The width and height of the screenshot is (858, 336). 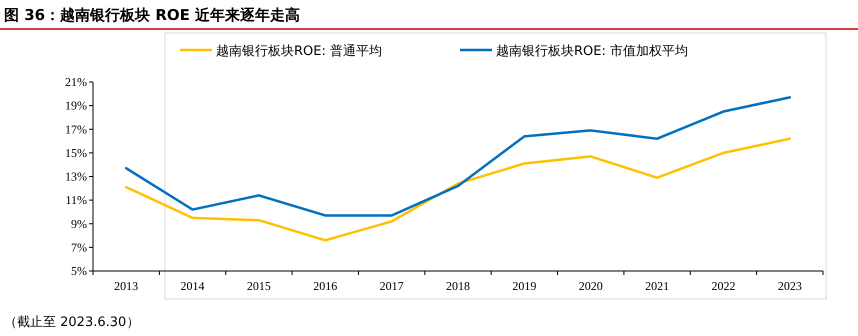 I want to click on y-tick-label: 21%, so click(x=76, y=82).